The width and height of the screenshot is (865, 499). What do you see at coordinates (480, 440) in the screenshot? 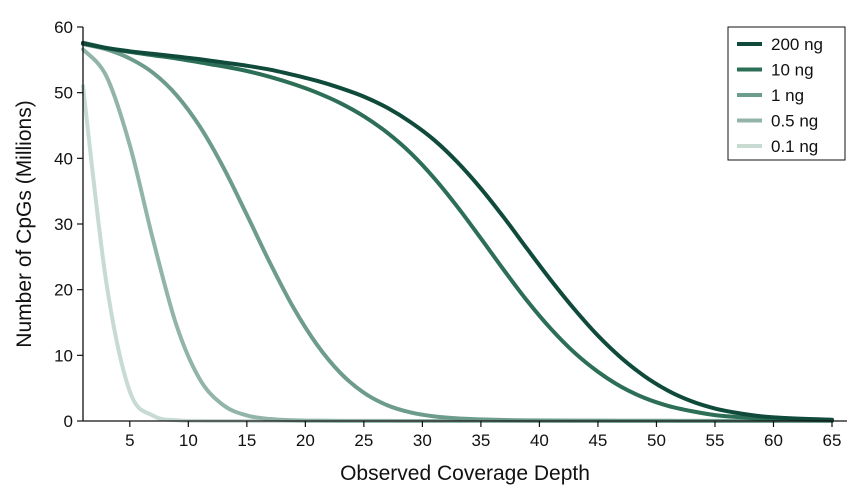
I see `x-tick-label: 35` at bounding box center [480, 440].